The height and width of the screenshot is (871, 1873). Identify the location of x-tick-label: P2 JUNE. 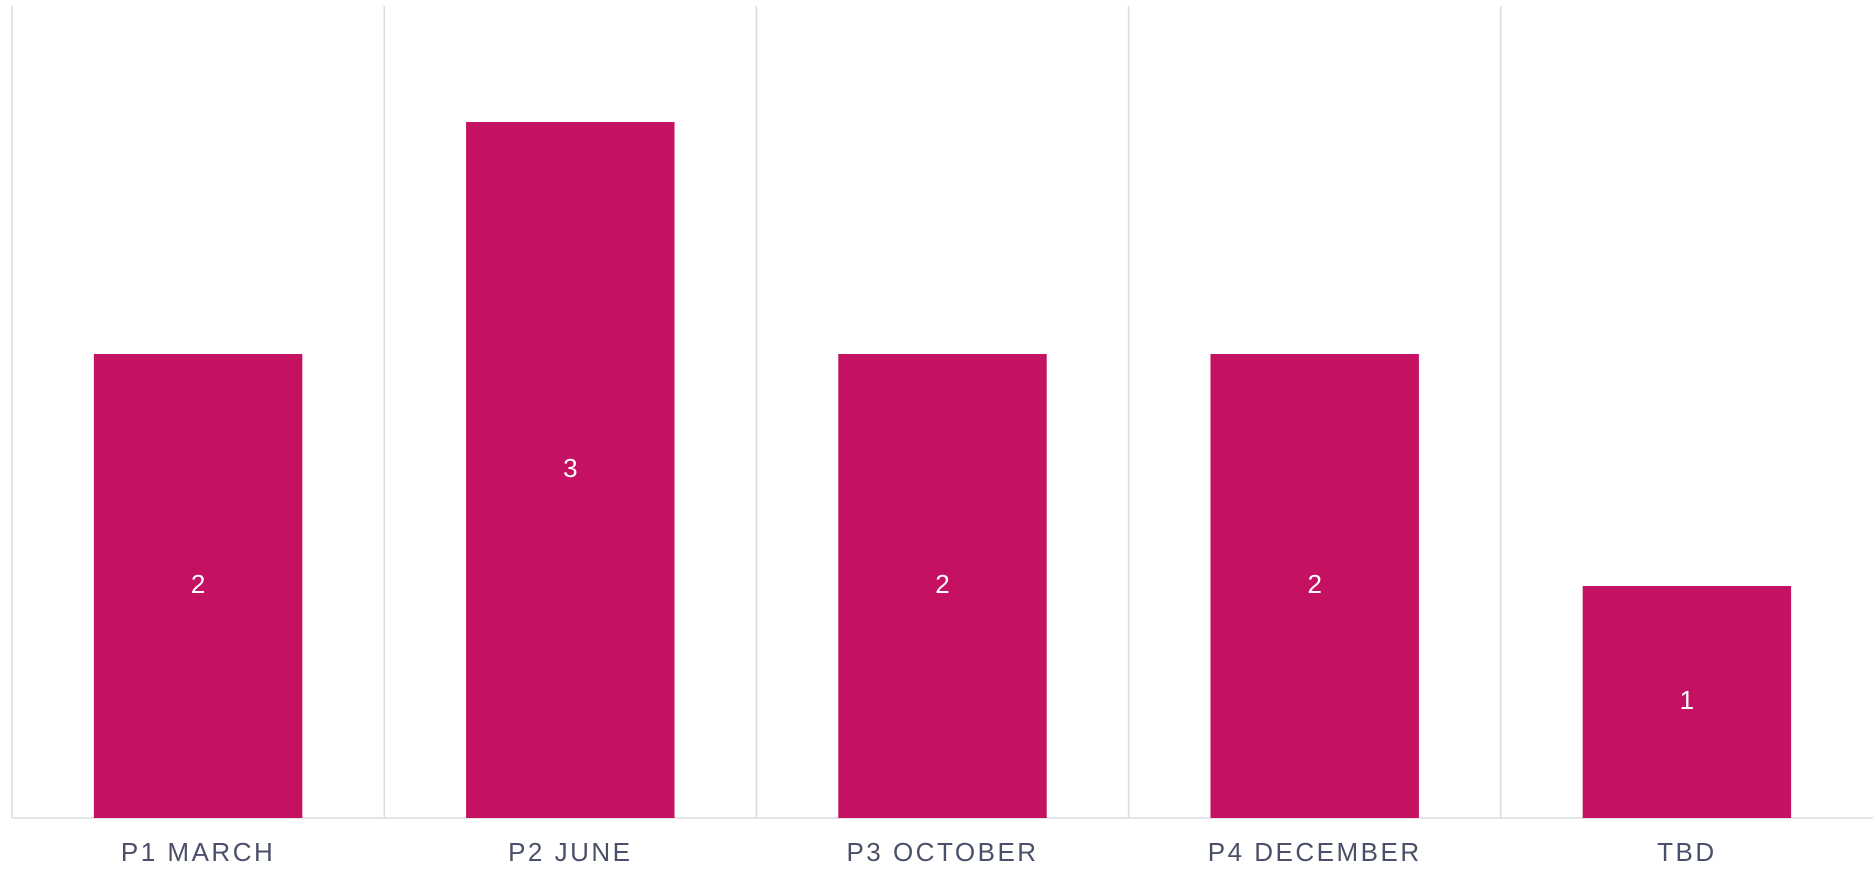
(570, 852).